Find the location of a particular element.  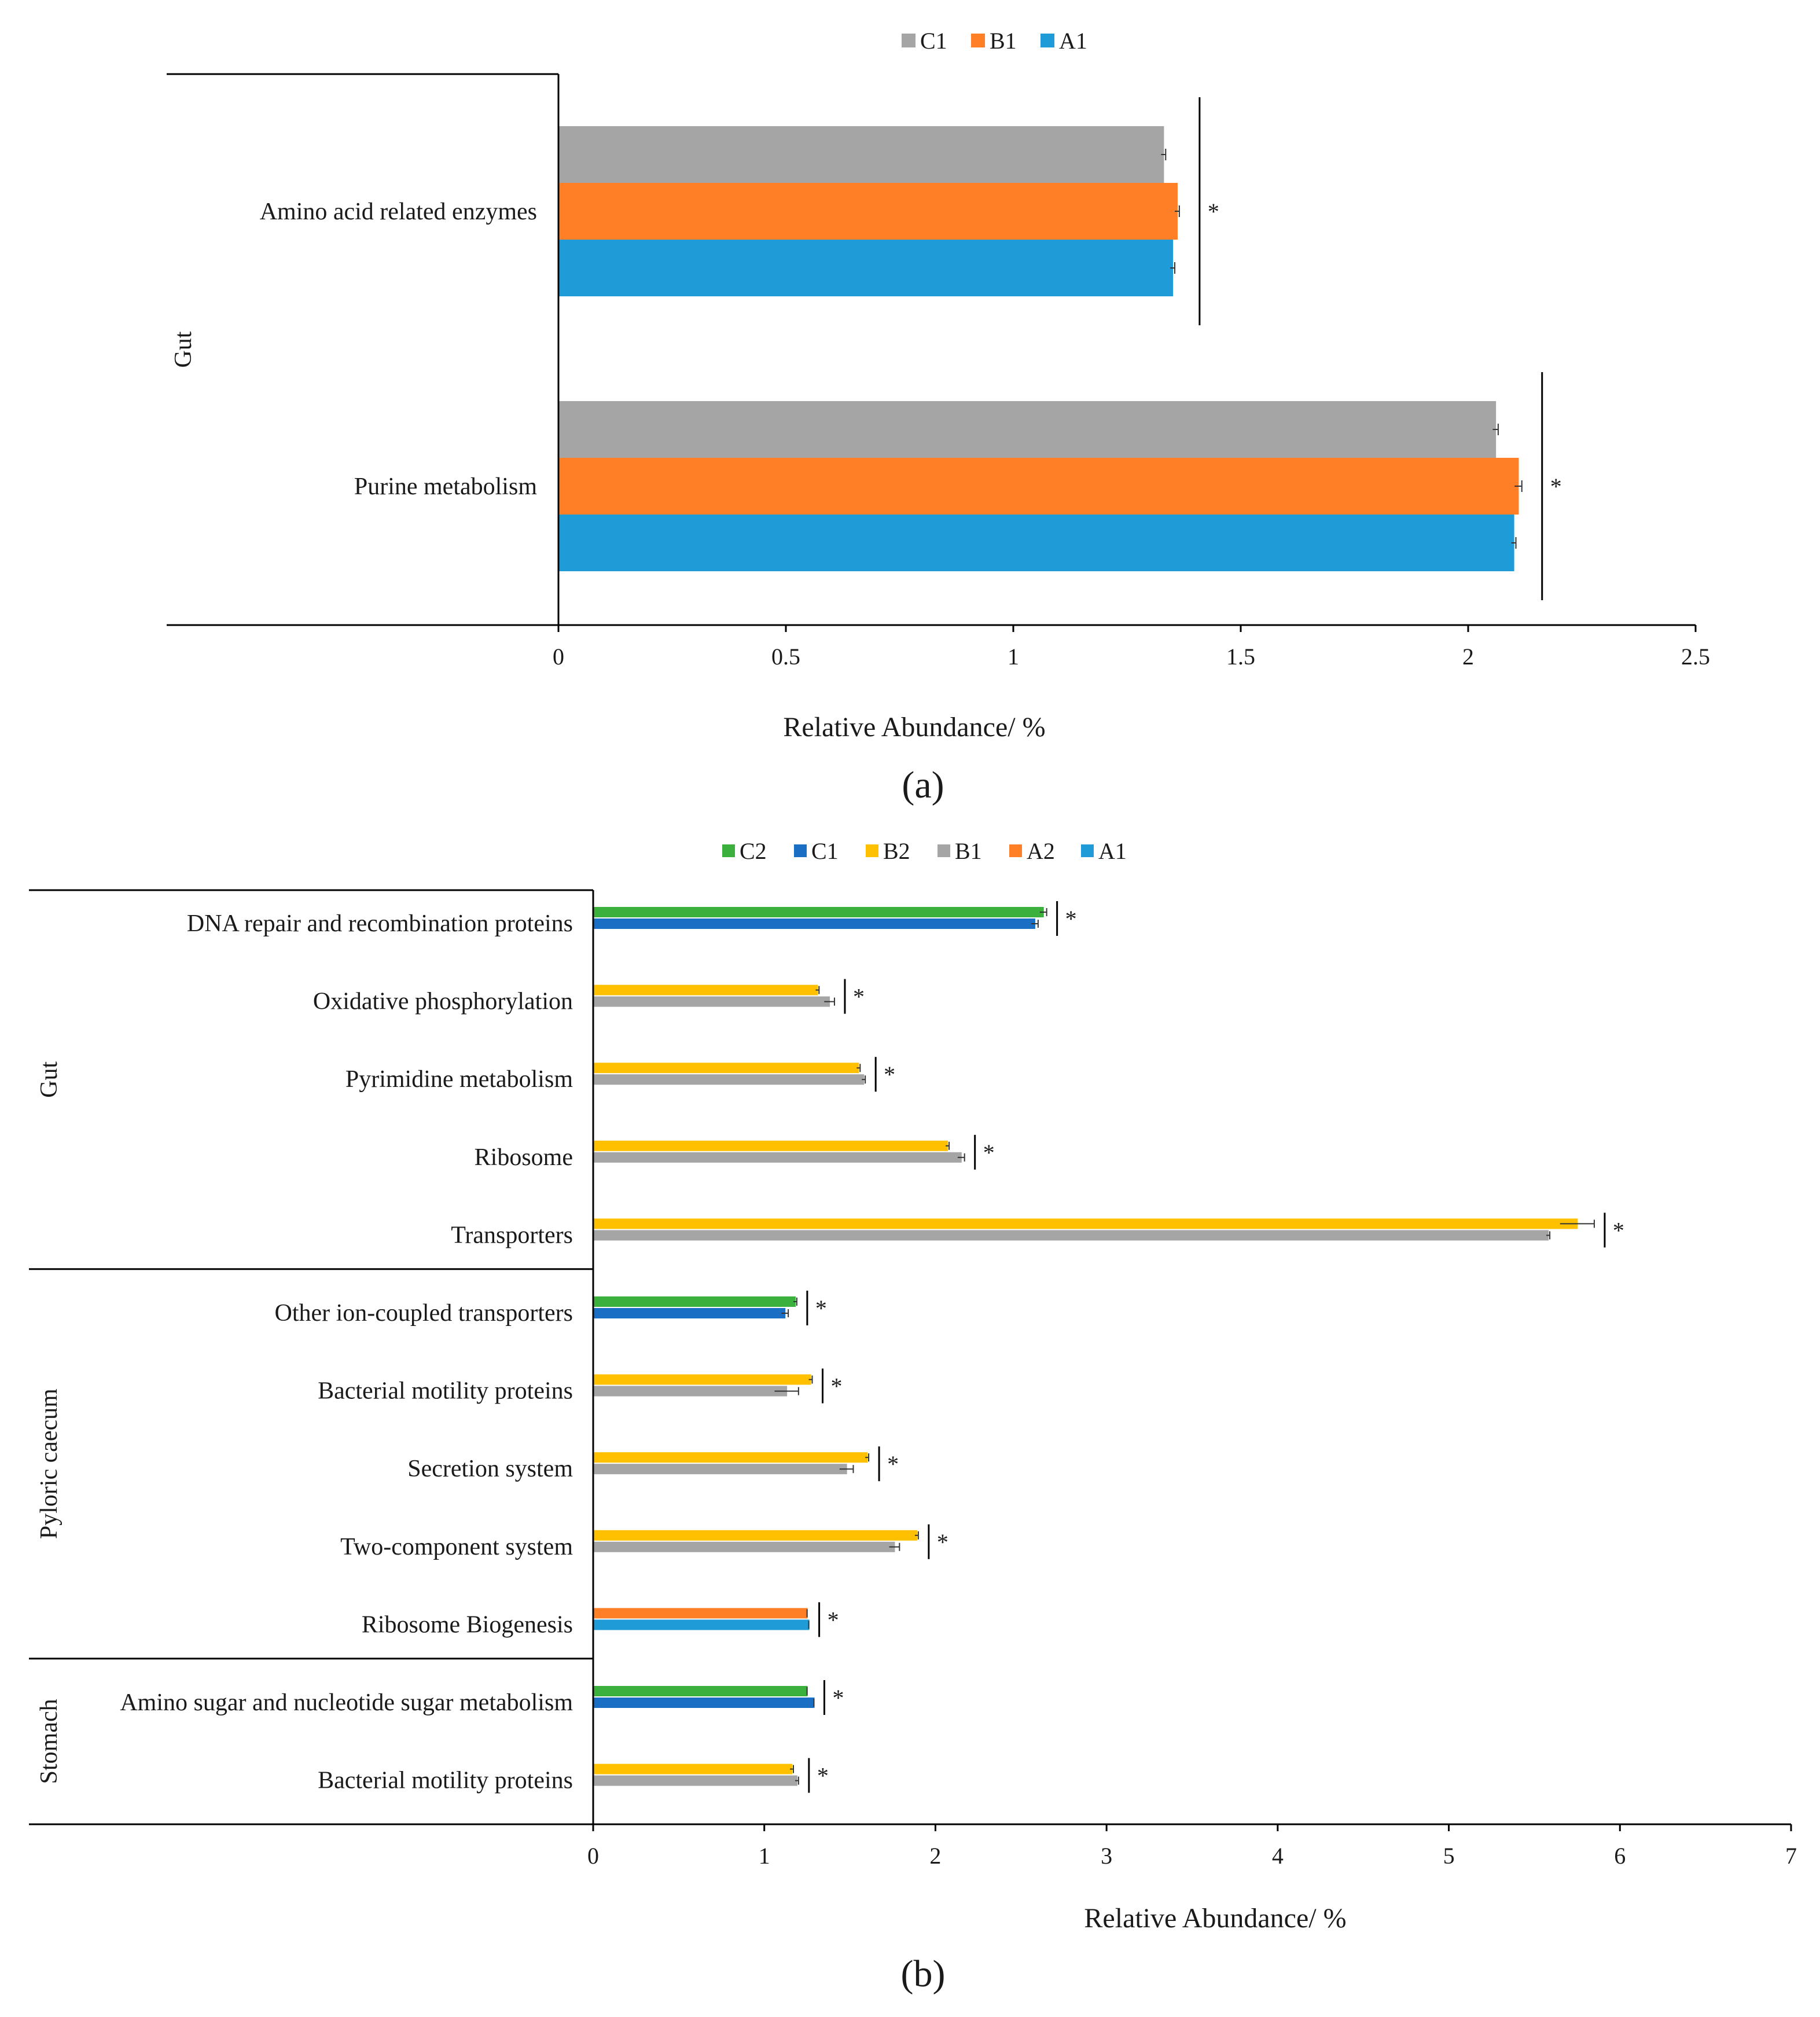

bar-amino-acid-related-enzymes-c1 is located at coordinates (862, 154).